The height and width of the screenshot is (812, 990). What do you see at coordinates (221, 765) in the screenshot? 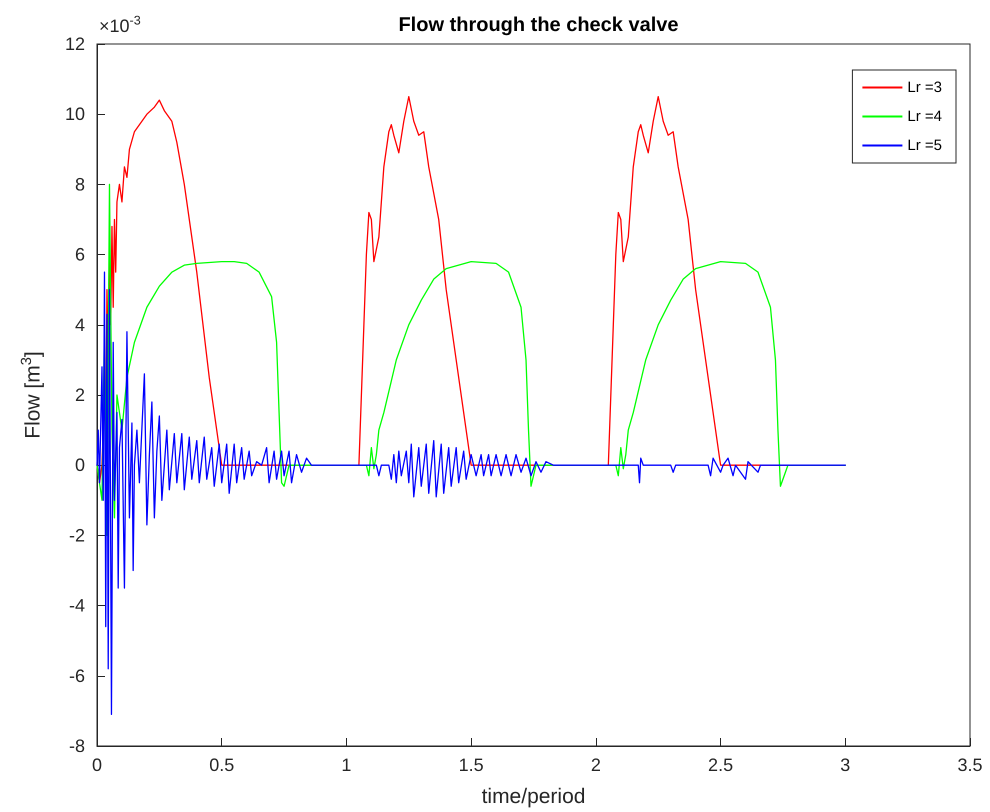
I see `x-tick-label: 0.5` at bounding box center [221, 765].